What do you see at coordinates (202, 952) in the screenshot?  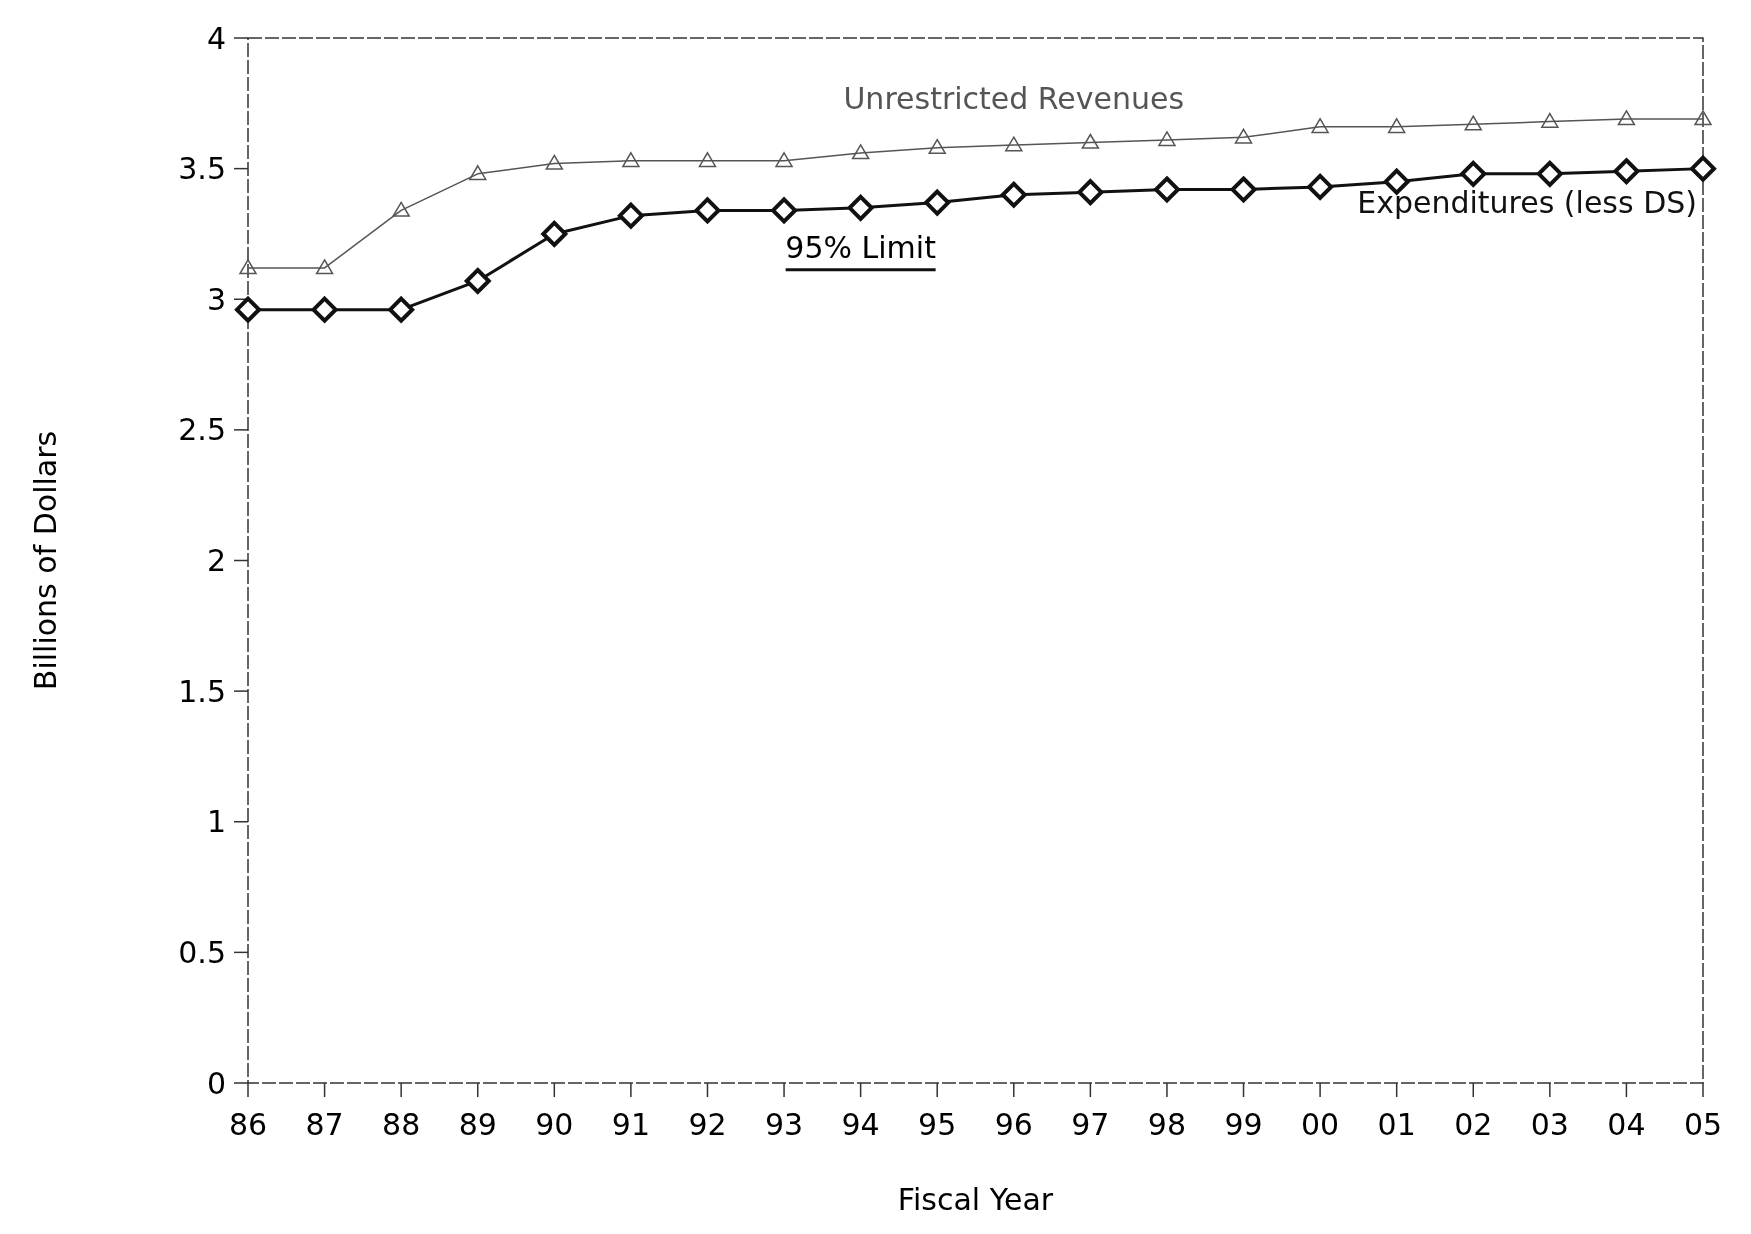 I see `y-tick-label: 0.5` at bounding box center [202, 952].